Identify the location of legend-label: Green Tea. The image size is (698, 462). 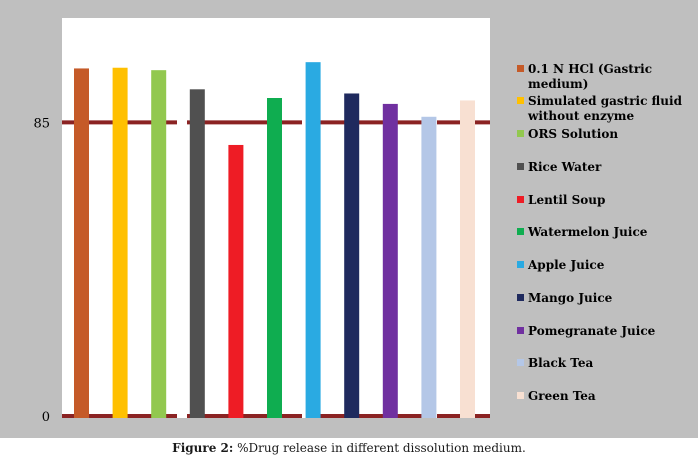
(562, 396).